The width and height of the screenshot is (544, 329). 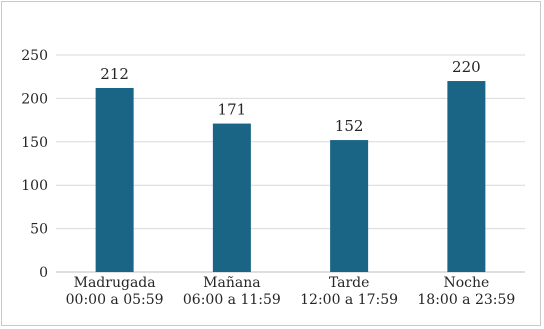 I want to click on y-tick-label: 250, so click(x=34, y=56).